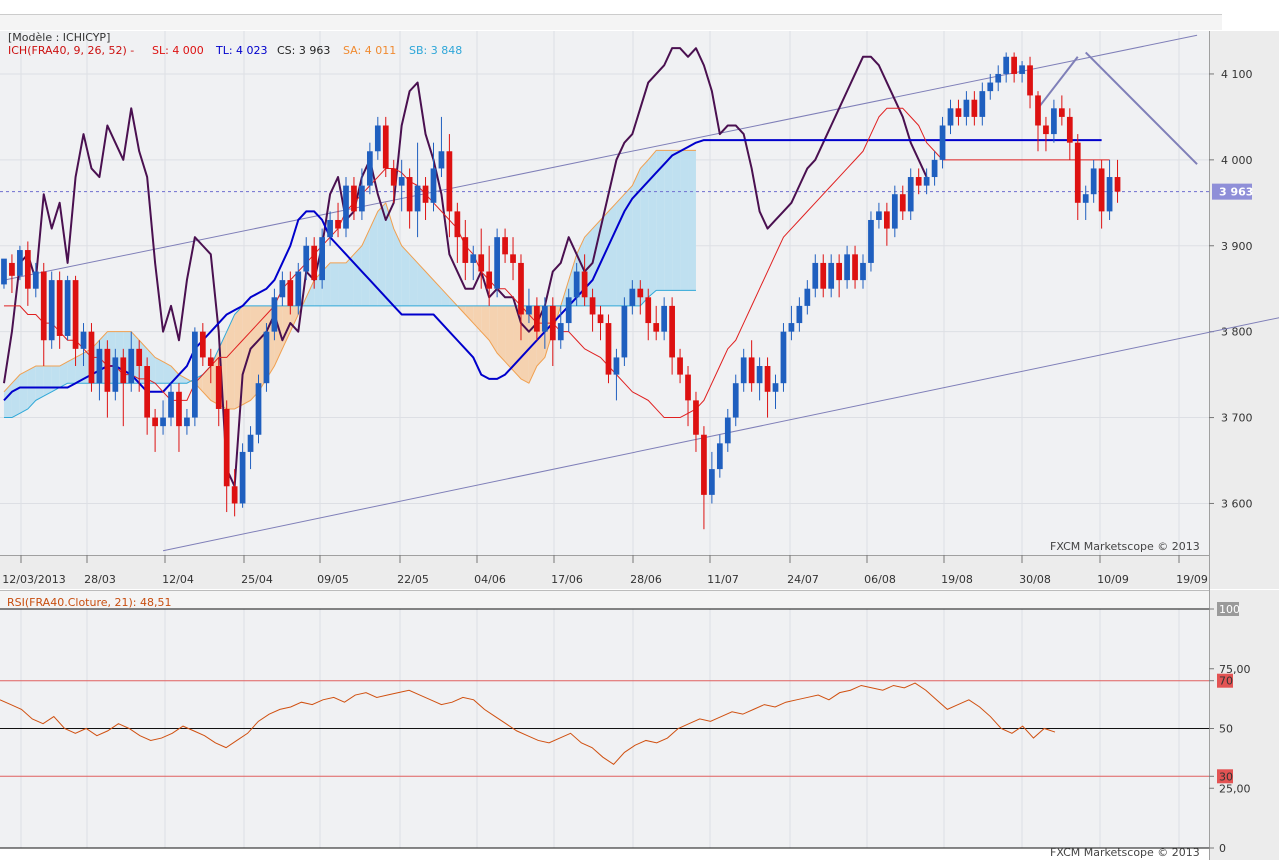 Image resolution: width=1279 pixels, height=860 pixels. What do you see at coordinates (436, 50) in the screenshot?
I see `sb-value: SB: 3 848` at bounding box center [436, 50].